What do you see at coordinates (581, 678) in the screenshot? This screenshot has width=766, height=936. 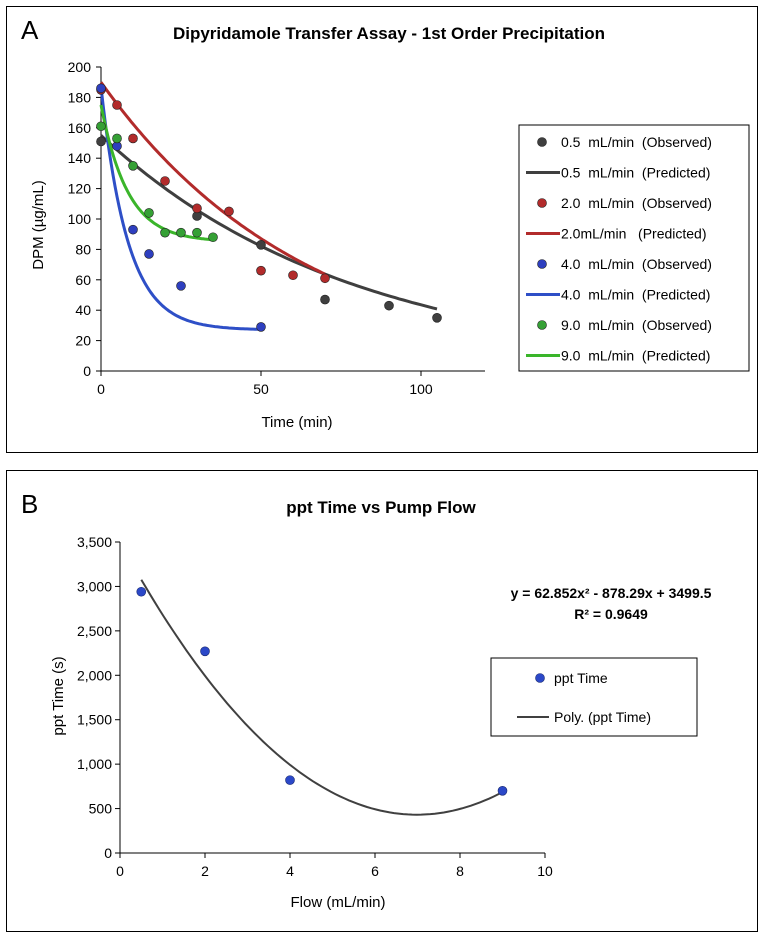 I see `chart-b-legend-label: ppt Time` at bounding box center [581, 678].